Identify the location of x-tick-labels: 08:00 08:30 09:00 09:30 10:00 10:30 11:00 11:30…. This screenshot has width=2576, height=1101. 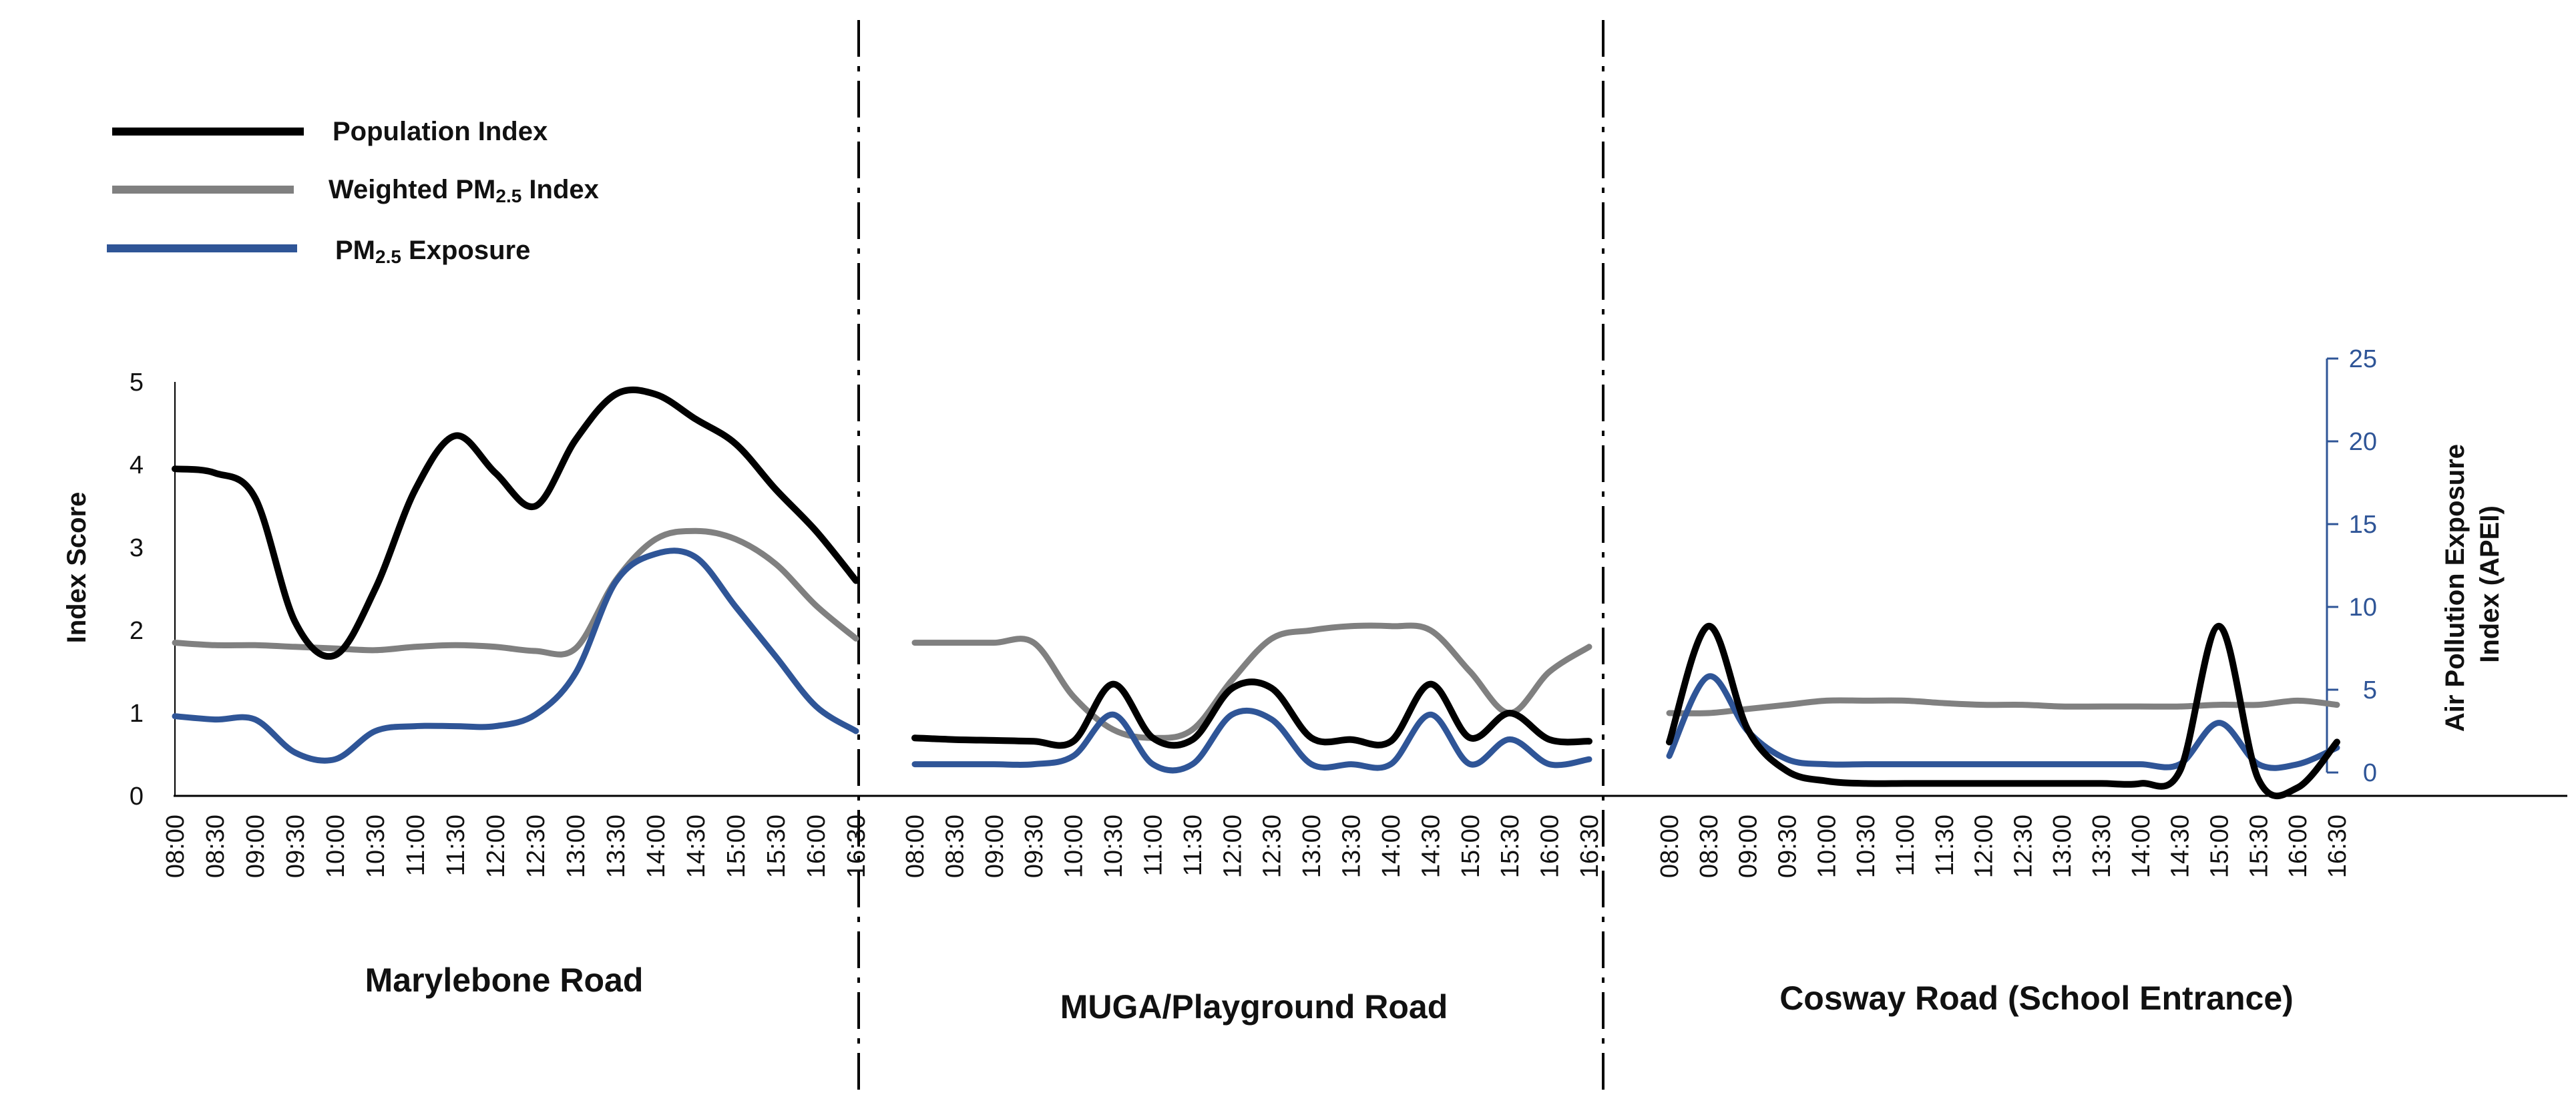
(1257, 846).